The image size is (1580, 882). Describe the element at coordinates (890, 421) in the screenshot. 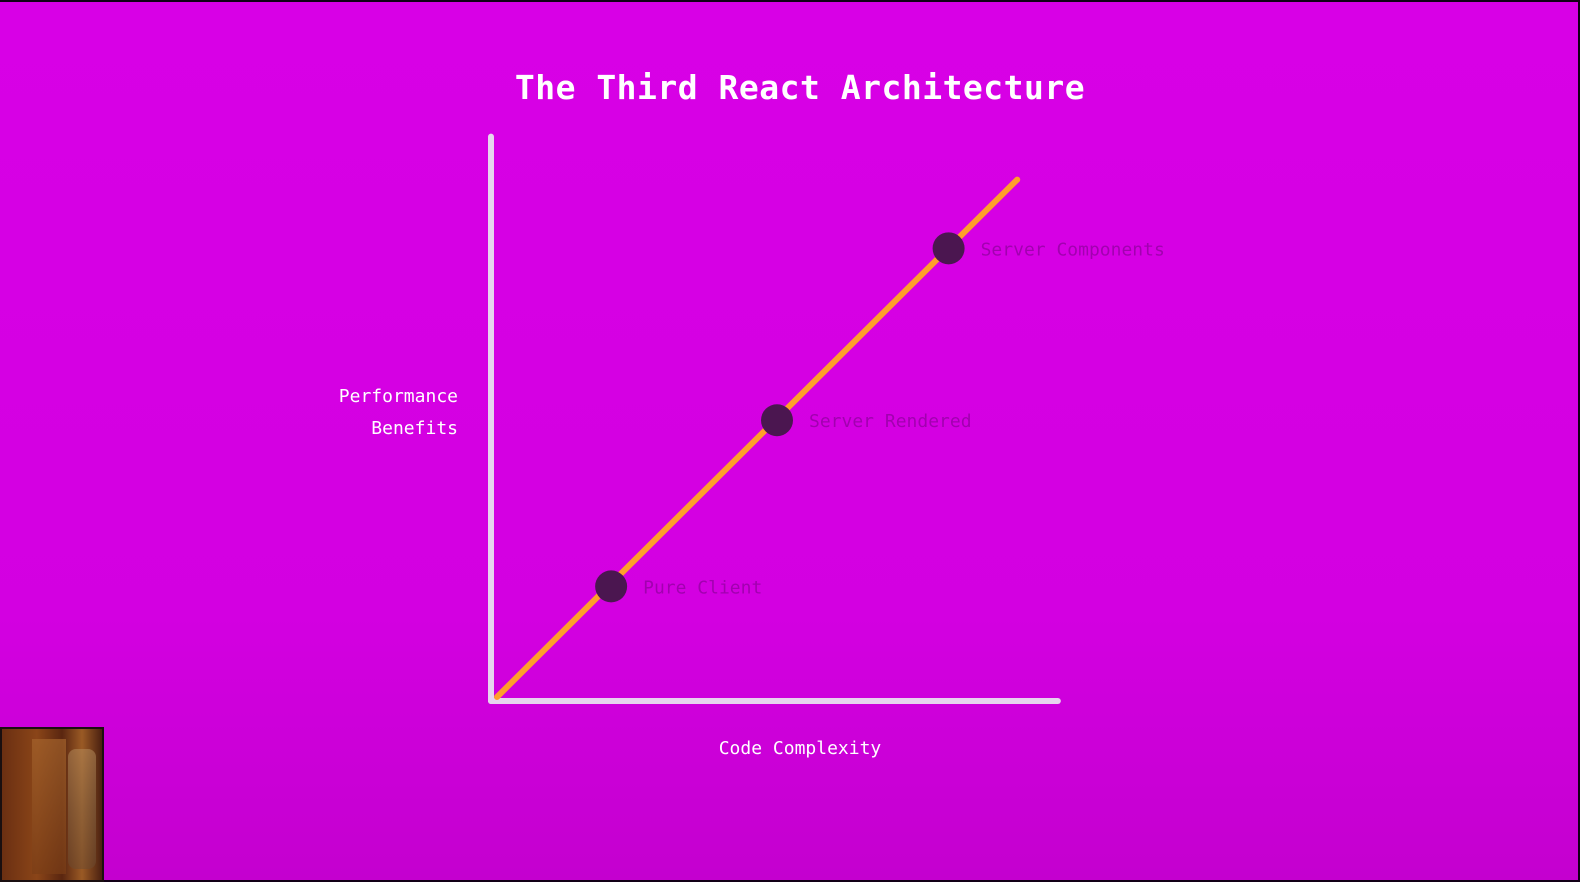

I see `data-label-2: Server Rendered` at that location.